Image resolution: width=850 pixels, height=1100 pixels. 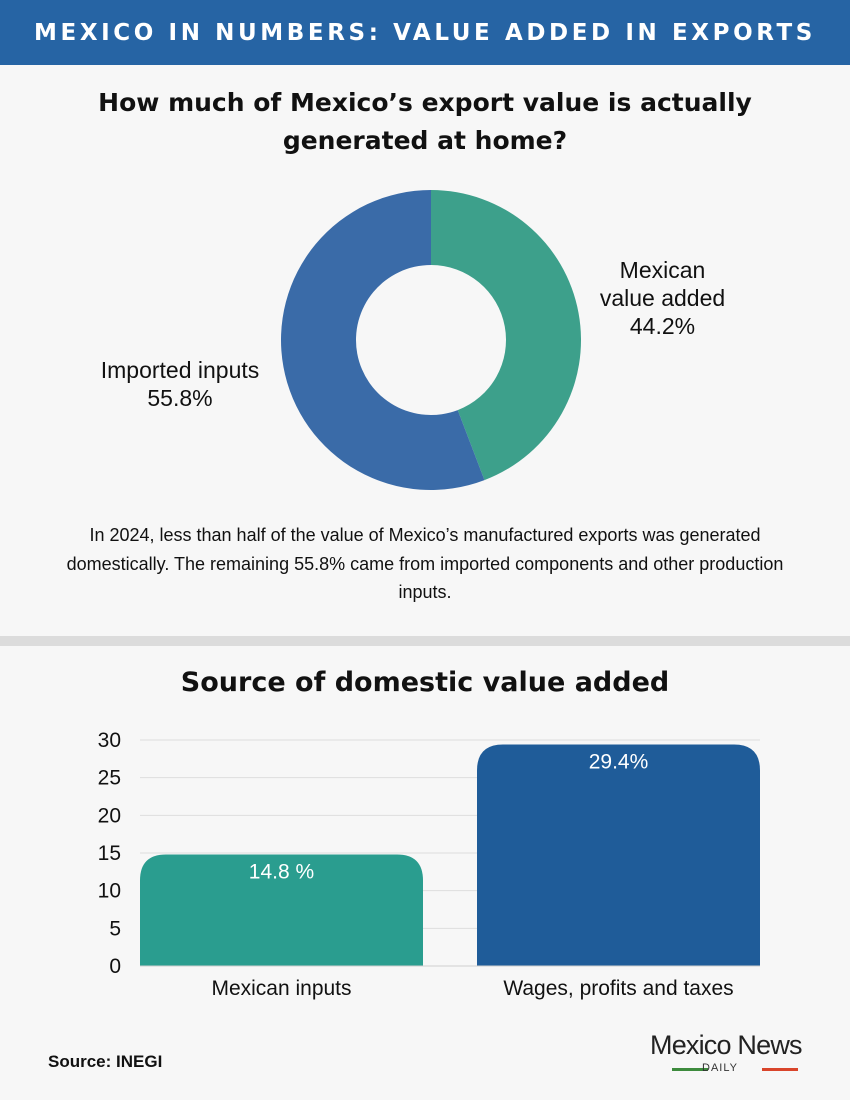 What do you see at coordinates (109, 740) in the screenshot?
I see `y-tick-label: 30` at bounding box center [109, 740].